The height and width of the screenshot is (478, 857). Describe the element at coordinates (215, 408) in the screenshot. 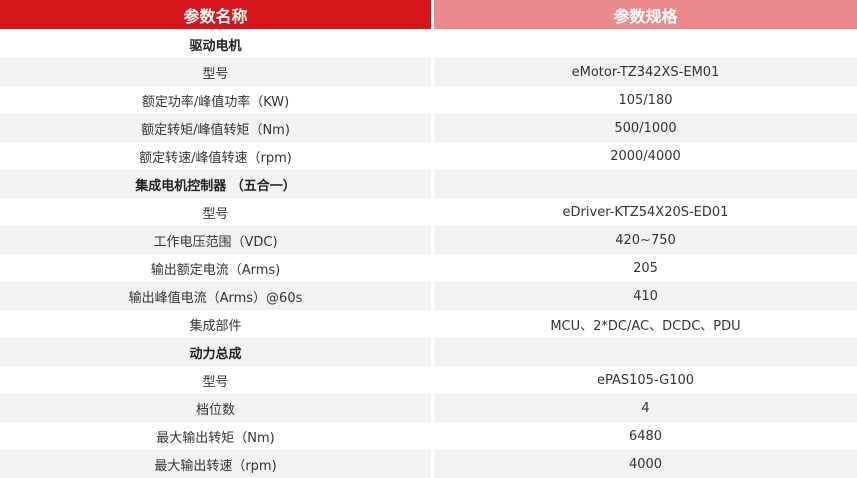

I see `param-name: 档位数` at that location.